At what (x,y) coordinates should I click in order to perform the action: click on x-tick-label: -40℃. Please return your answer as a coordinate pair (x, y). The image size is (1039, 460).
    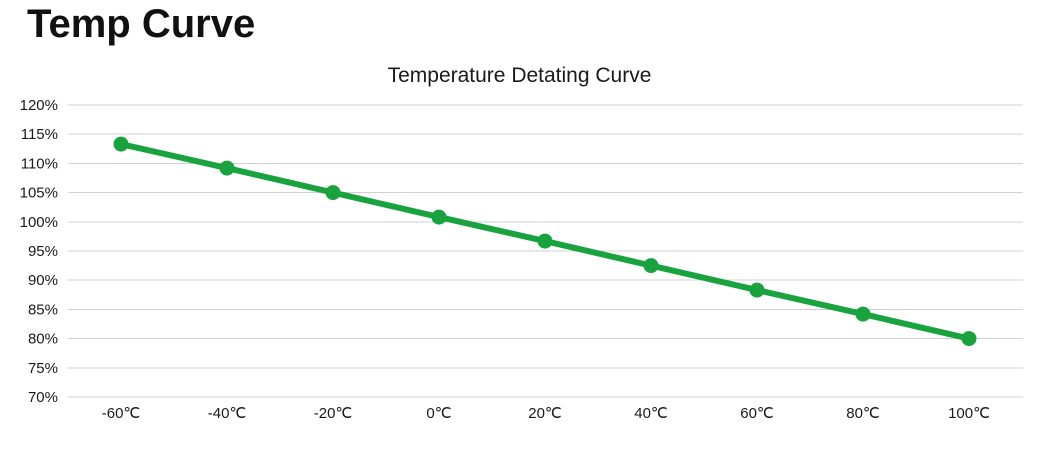
    Looking at the image, I should click on (227, 413).